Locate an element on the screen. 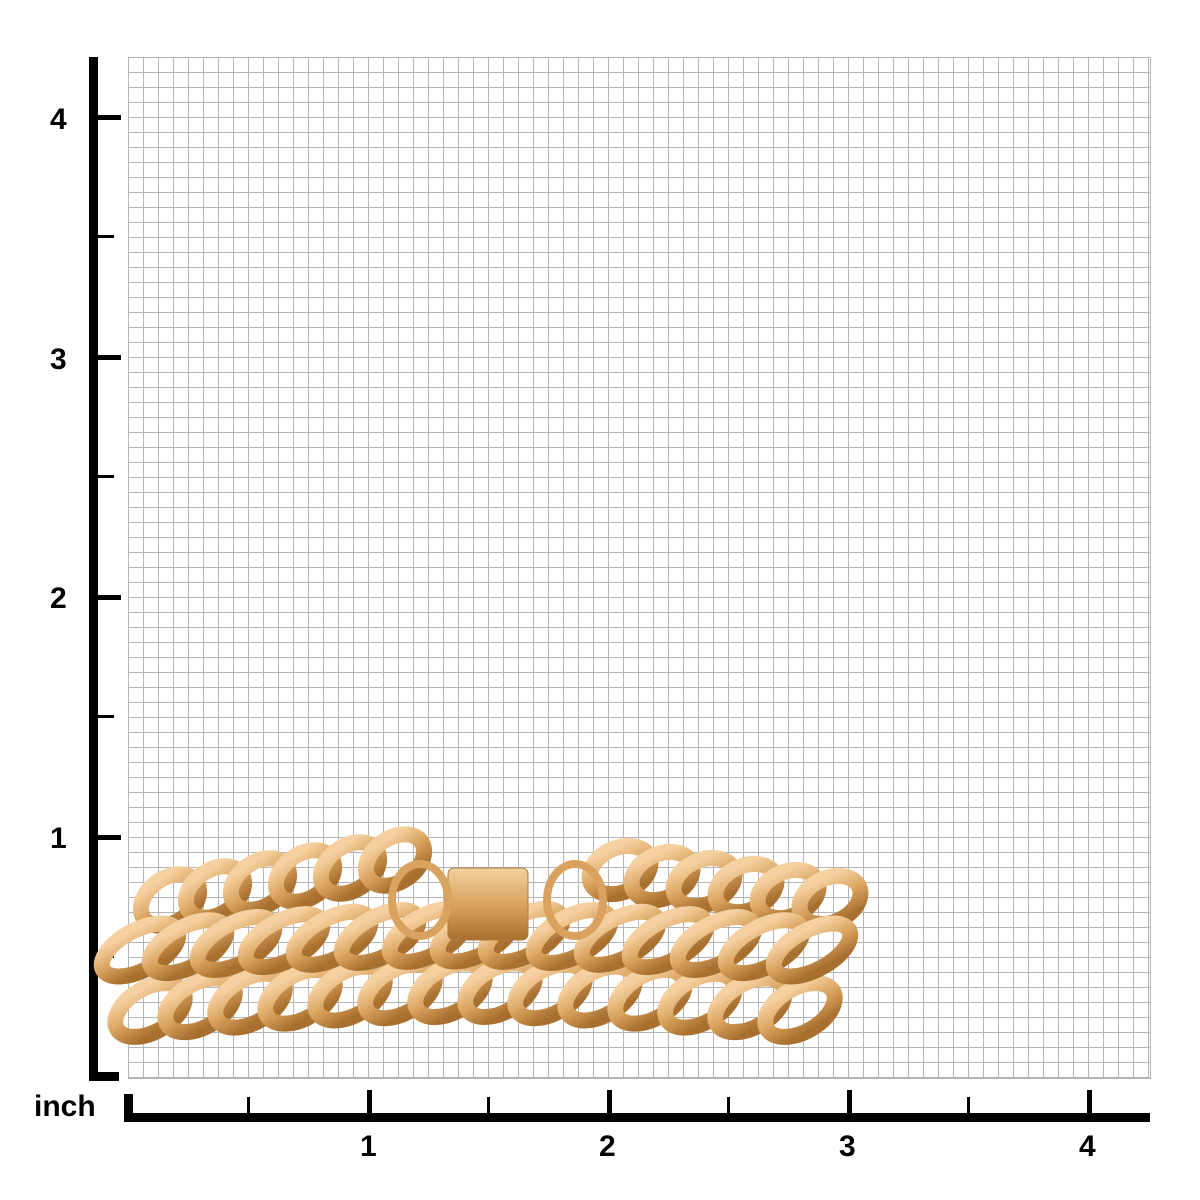  x-tick-label: 2 is located at coordinates (607, 1146).